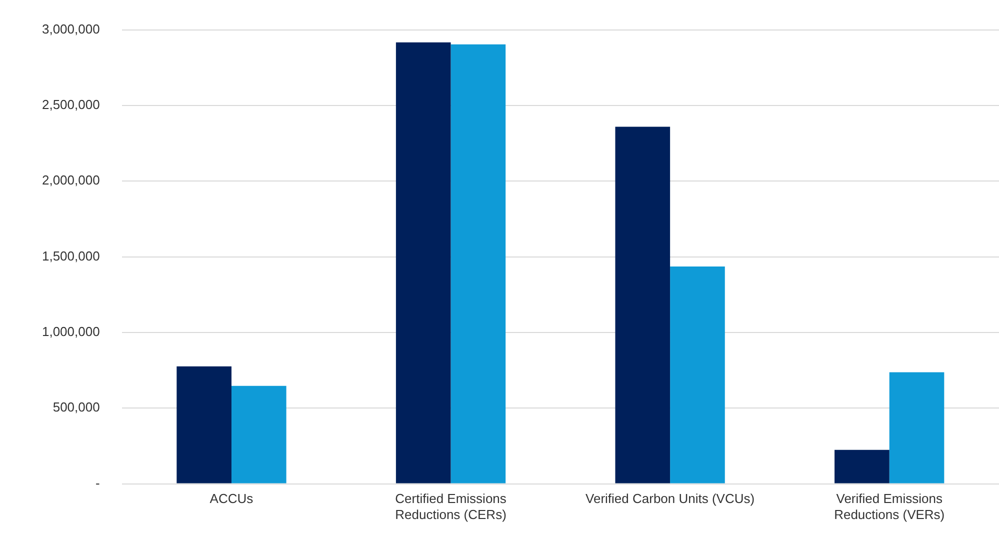 This screenshot has width=999, height=535. I want to click on x-tick-label: Verified Emissions Reductions (VERs), so click(889, 506).